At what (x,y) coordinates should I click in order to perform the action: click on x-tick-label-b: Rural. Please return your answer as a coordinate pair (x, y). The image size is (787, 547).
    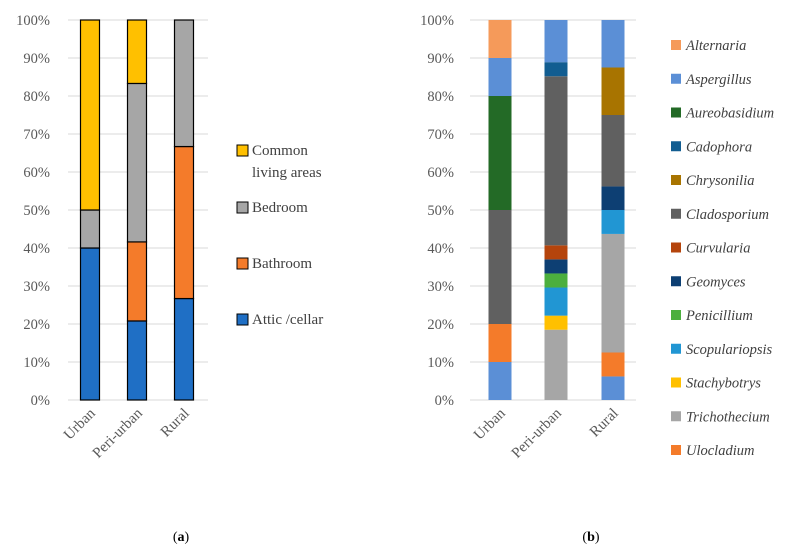
    Looking at the image, I should click on (604, 423).